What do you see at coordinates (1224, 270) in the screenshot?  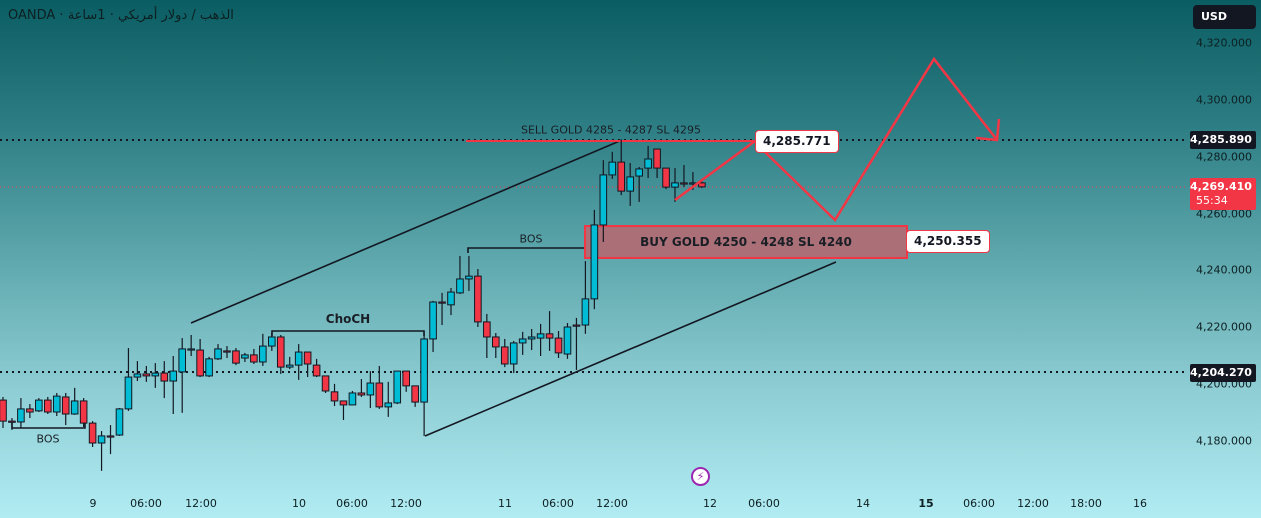 I see `price-tick: 4,240.000` at bounding box center [1224, 270].